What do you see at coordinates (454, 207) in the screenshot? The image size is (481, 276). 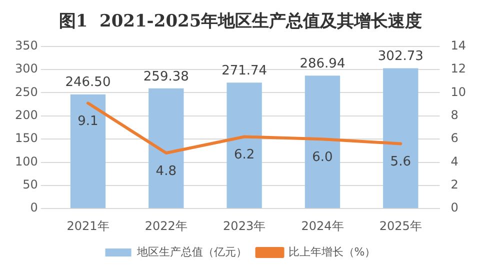 I see `y2-tick-label: 0` at bounding box center [454, 207].